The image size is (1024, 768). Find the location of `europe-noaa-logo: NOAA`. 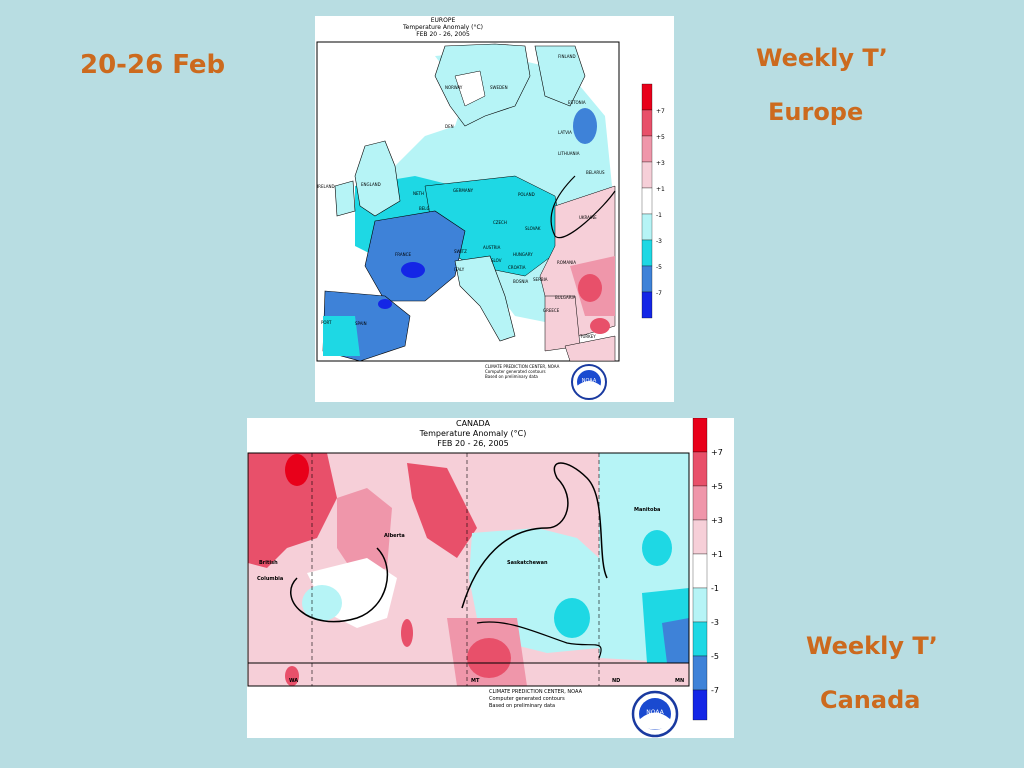

europe-noaa-logo: NOAA is located at coordinates (589, 382).